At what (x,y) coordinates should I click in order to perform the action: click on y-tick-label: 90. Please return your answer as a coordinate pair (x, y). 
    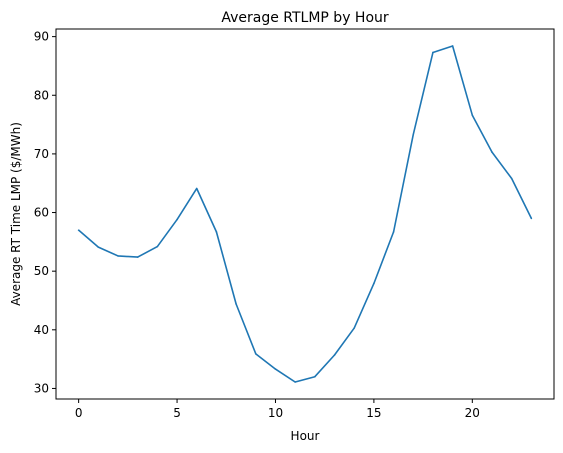
    Looking at the image, I should click on (41, 37).